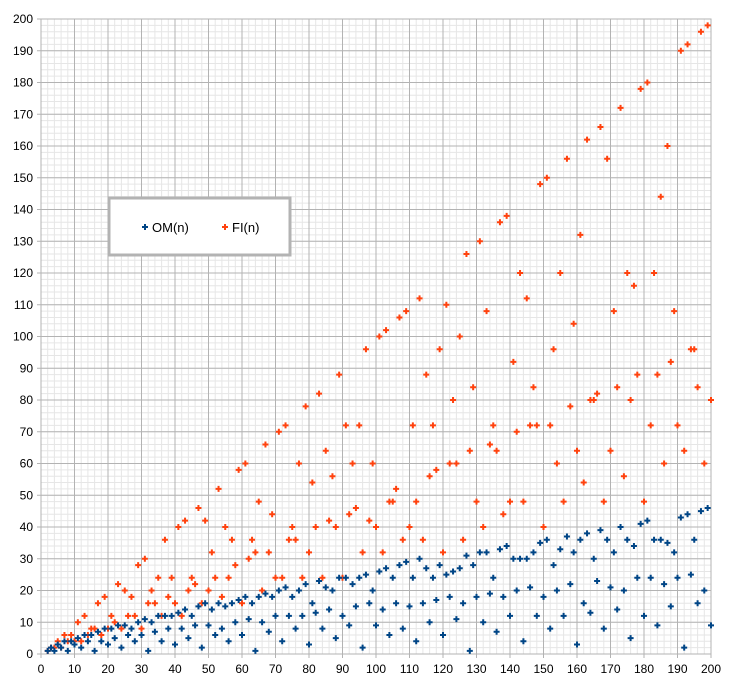  I want to click on x-tick-label: 140, so click(510, 669).